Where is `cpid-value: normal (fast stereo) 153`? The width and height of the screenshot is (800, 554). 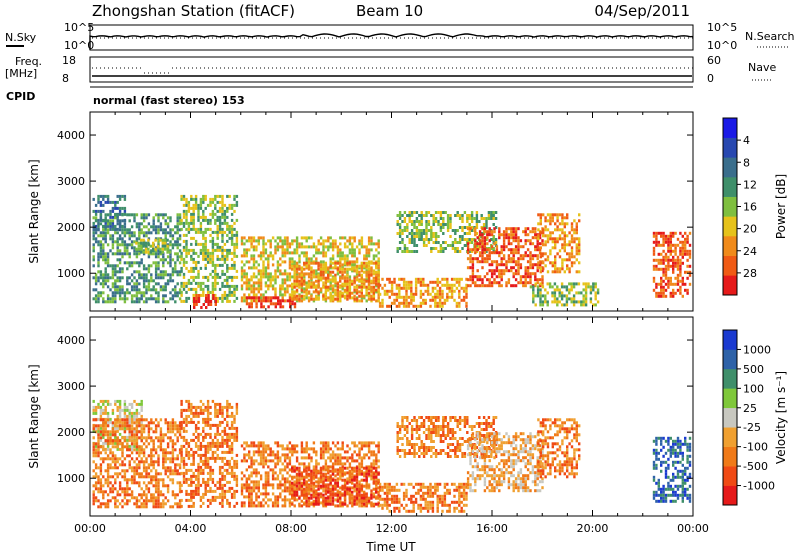
cpid-value: normal (fast stereo) 153 is located at coordinates (169, 100).